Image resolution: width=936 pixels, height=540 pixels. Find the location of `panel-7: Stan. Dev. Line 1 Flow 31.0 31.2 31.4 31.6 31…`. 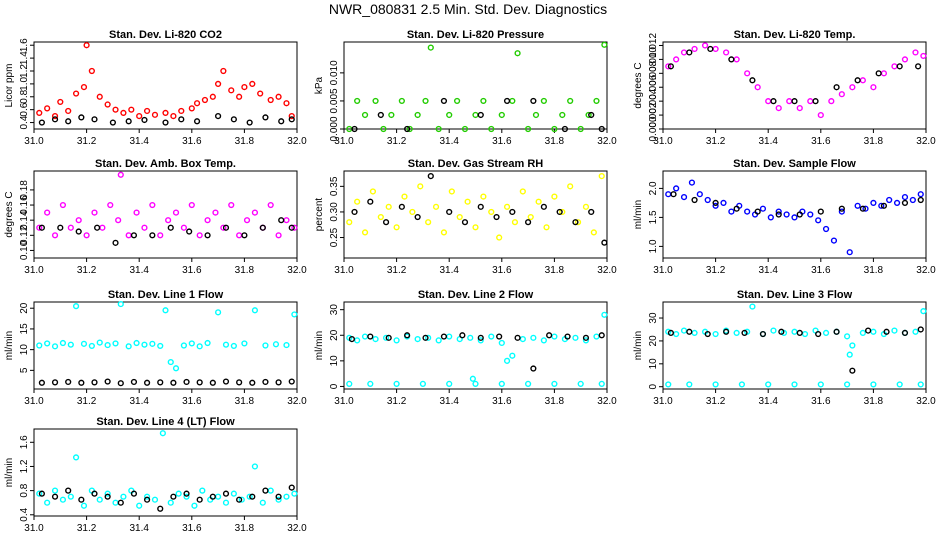

panel-7: Stan. Dev. Line 1 Flow 31.0 31.2 31.4 31.6 31… is located at coordinates (155, 348).